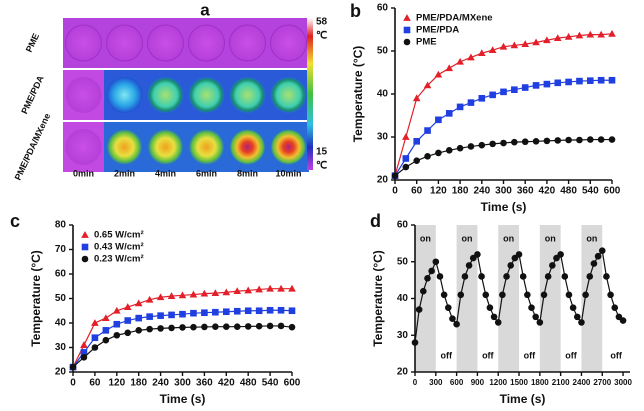  I want to click on x-tick-label: 480, so click(568, 191).